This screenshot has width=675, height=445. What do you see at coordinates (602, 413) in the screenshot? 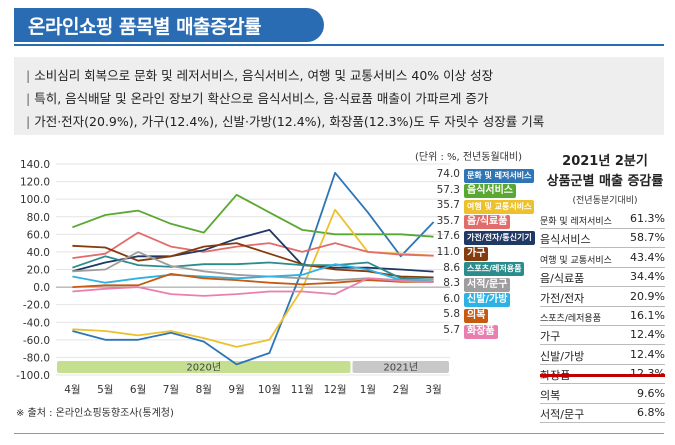
I see `table-row: 서적/문구 6.8%` at bounding box center [602, 413].